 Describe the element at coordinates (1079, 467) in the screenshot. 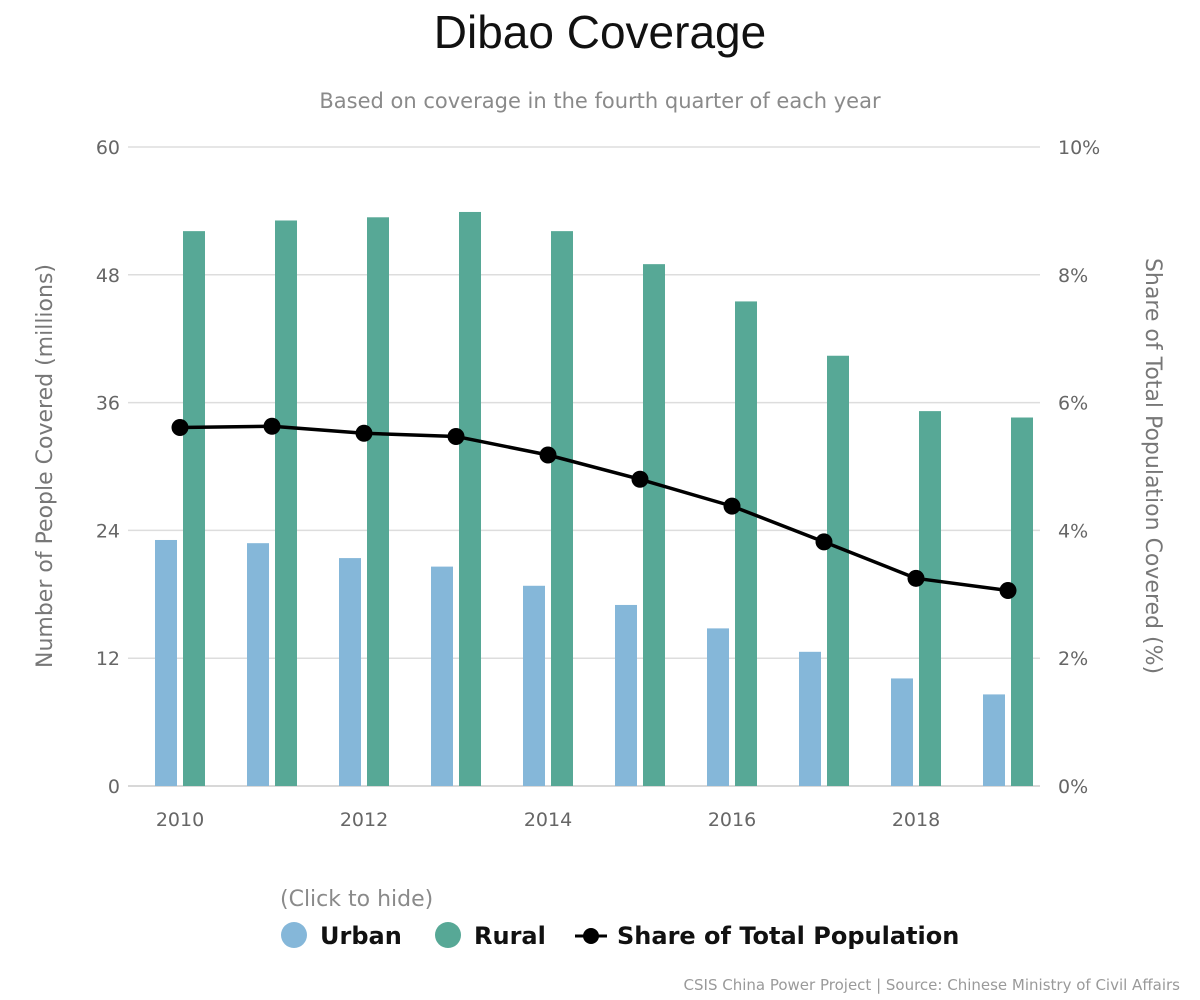

I see `right-axis-ticks: 0% 2% 4% 6% 8% 10%` at that location.